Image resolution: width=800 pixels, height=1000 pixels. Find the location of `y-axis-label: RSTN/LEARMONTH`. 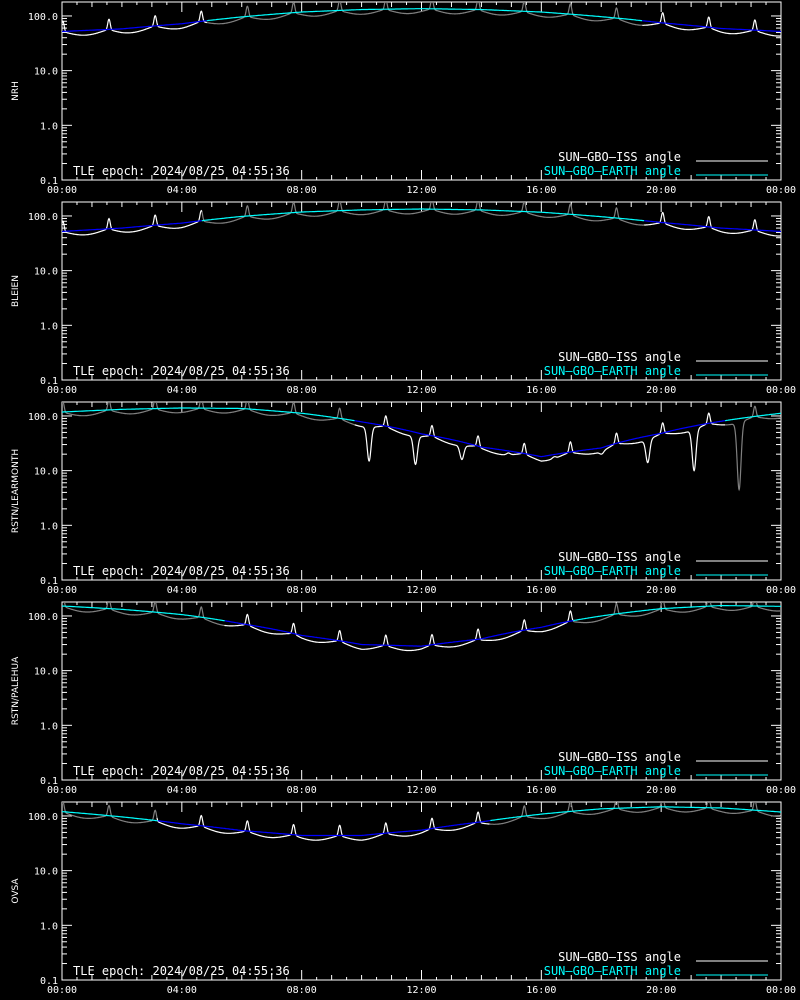

y-axis-label: RSTN/LEARMONTH is located at coordinates (16, 491).